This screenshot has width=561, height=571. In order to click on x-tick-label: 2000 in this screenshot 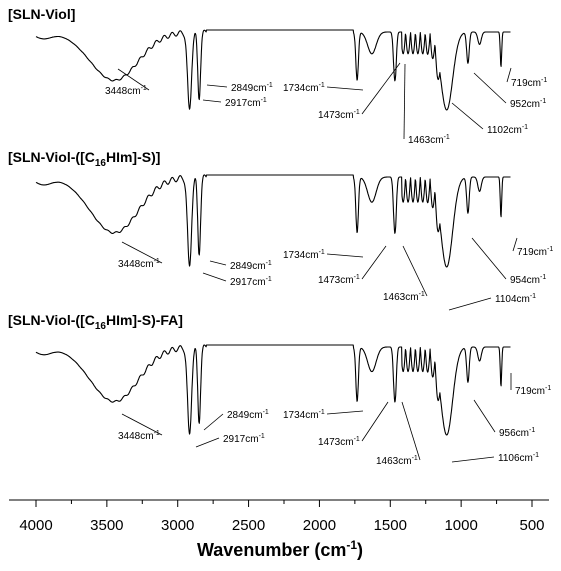, I will do `click(319, 525)`.